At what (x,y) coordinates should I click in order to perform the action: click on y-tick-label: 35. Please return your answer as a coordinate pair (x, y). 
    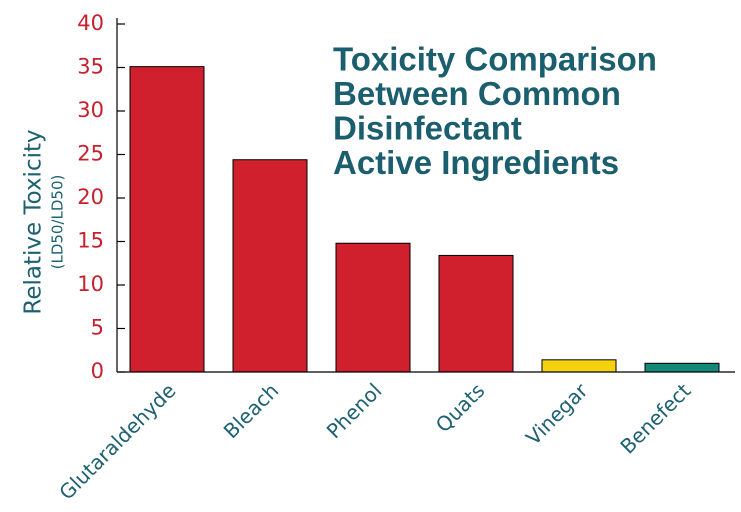
    Looking at the image, I should click on (90, 67).